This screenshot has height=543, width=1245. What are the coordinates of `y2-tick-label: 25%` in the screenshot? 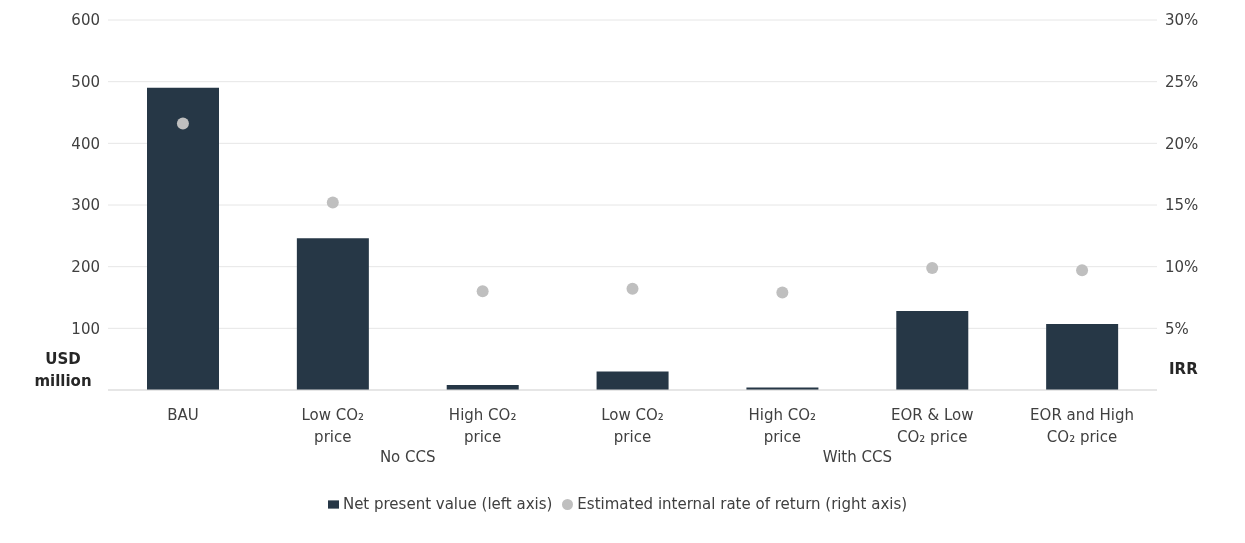 It's located at (1182, 81).